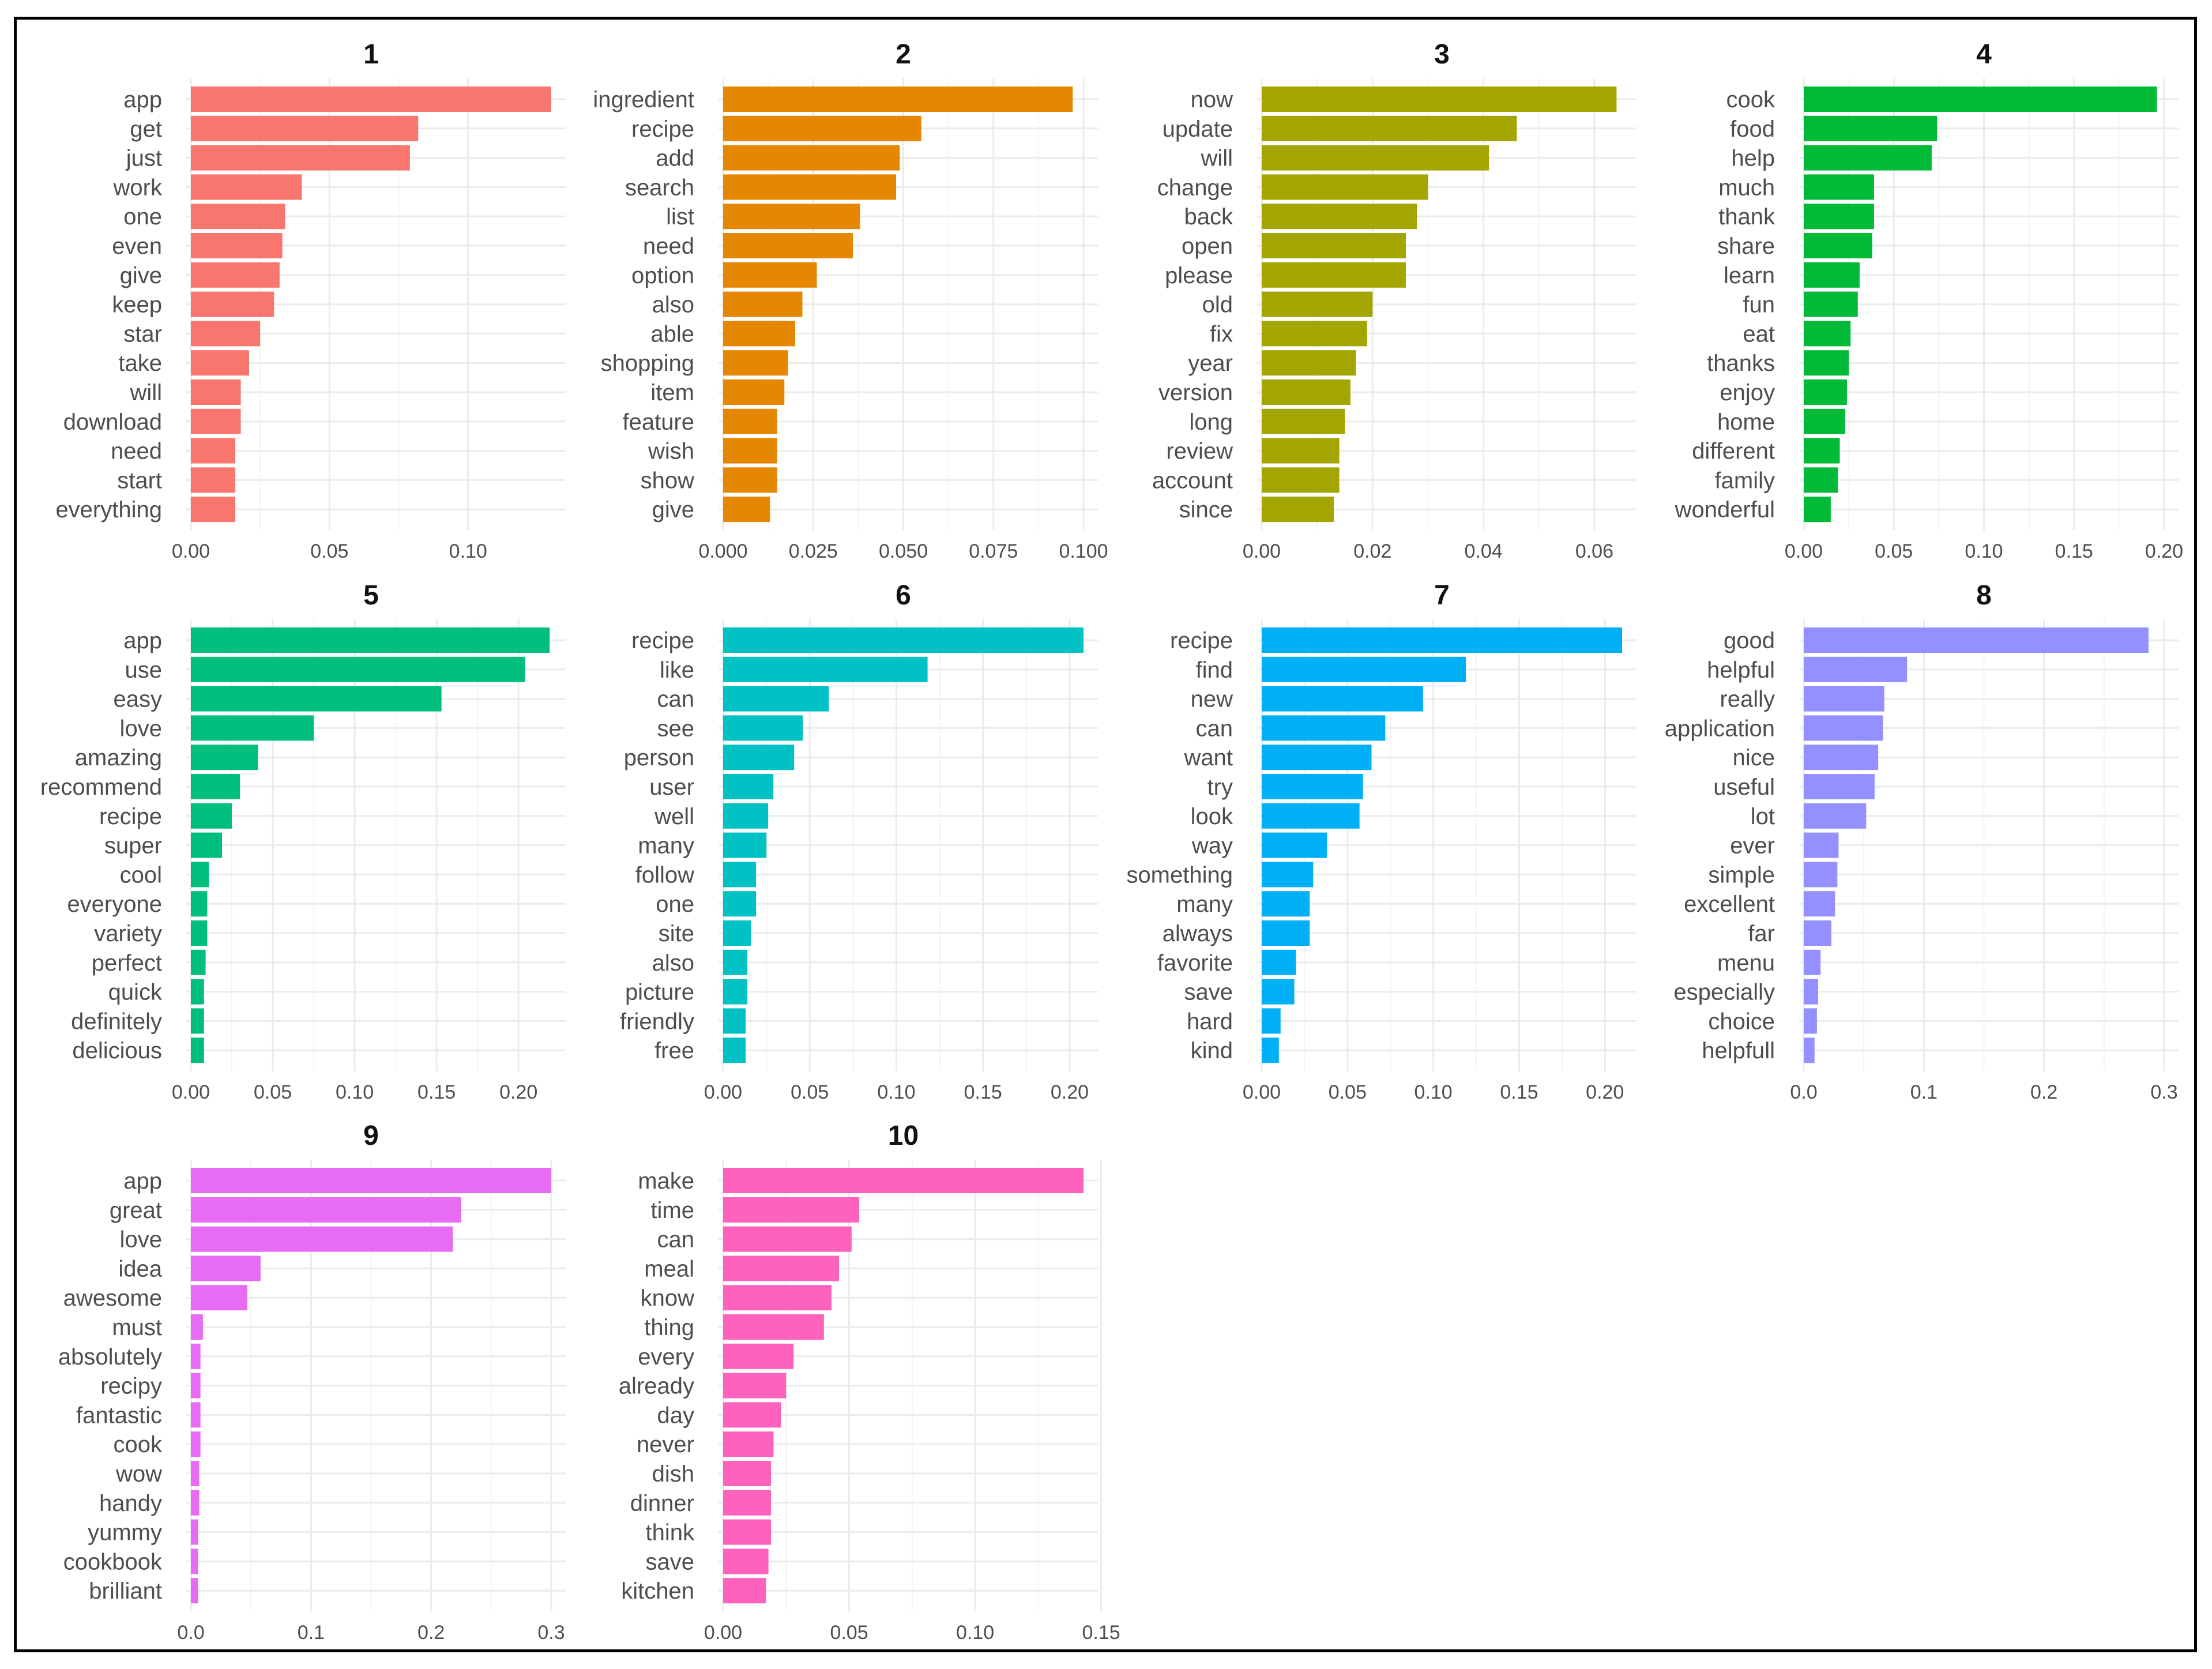 The image size is (2212, 1669). I want to click on bar-look, so click(1311, 816).